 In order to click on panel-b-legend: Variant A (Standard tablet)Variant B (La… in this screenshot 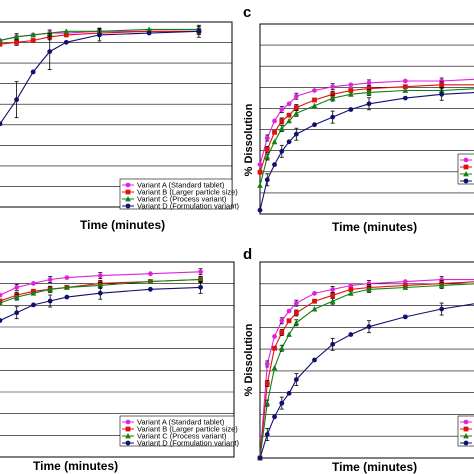, I will do `click(179, 431)`.